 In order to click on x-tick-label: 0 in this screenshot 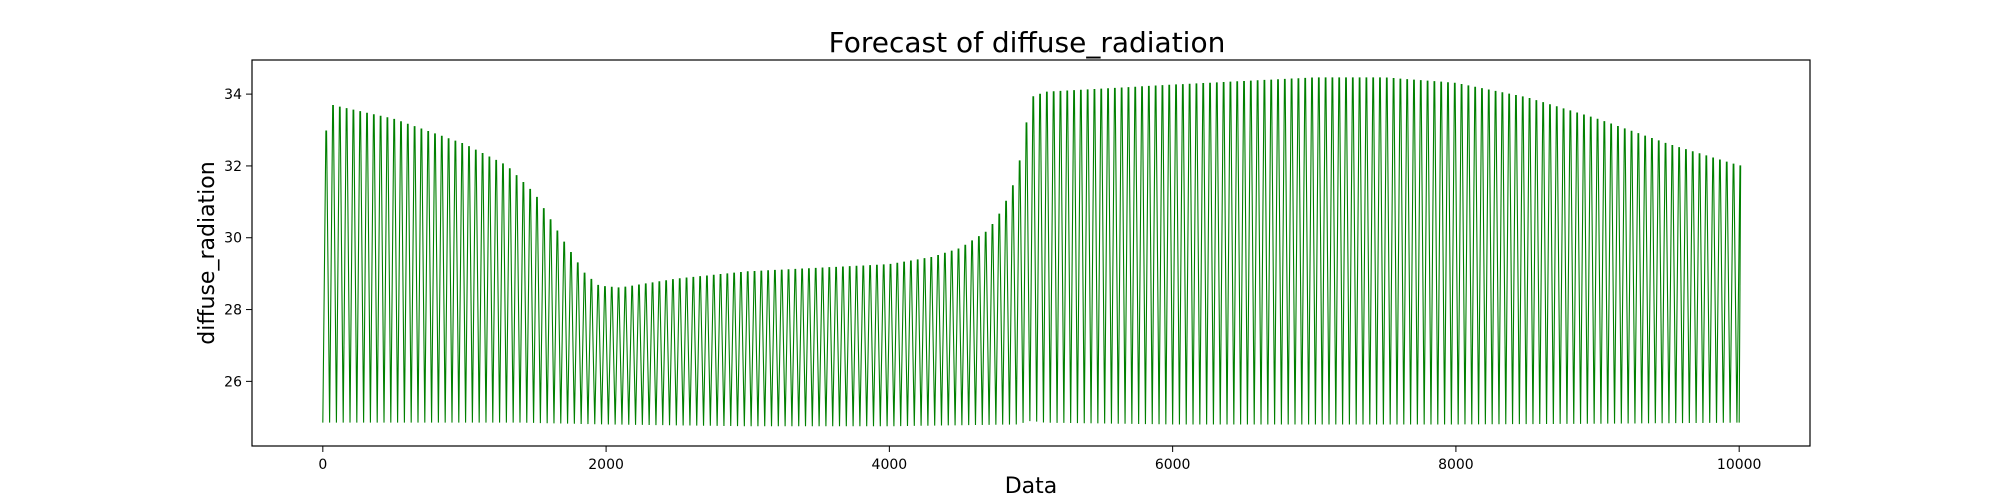, I will do `click(322, 465)`.